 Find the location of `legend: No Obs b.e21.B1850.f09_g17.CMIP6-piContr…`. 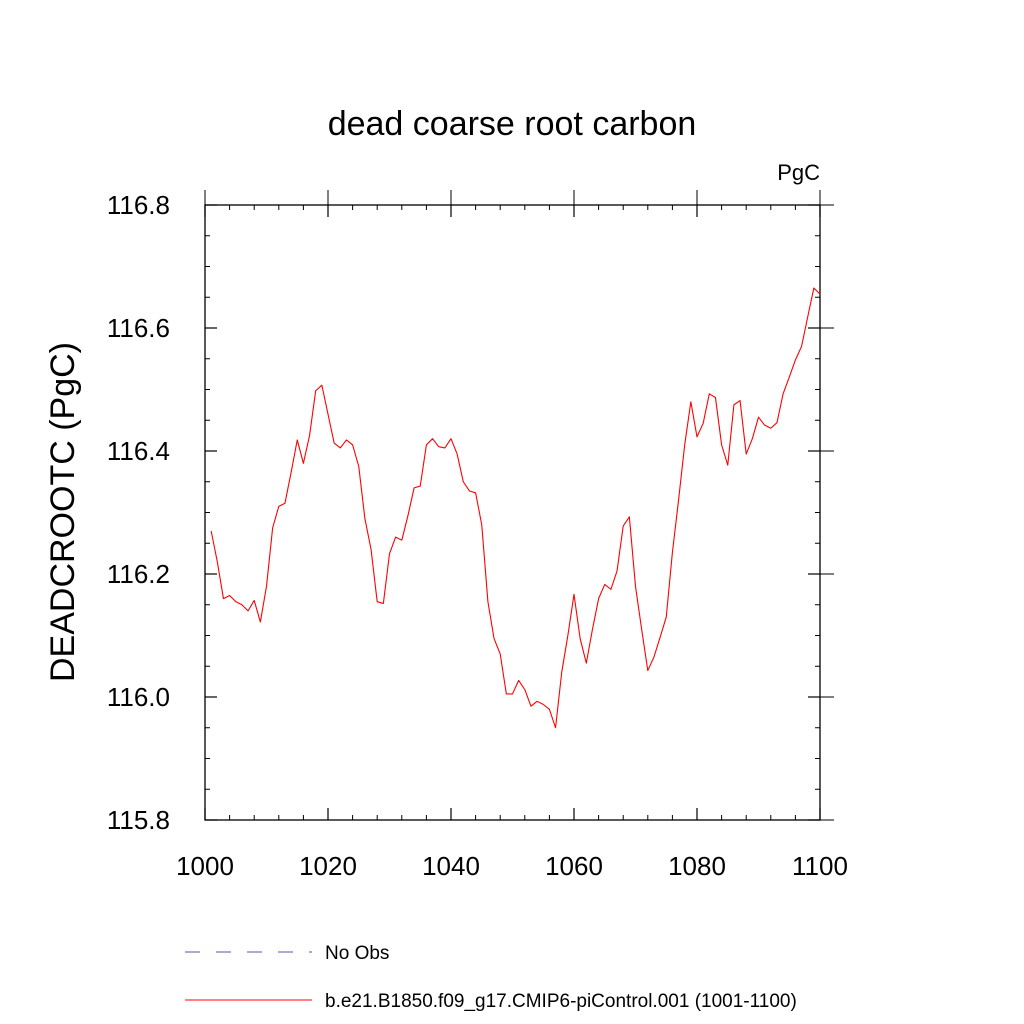

legend: No Obs b.e21.B1850.f09_g17.CMIP6-piContr… is located at coordinates (491, 977).